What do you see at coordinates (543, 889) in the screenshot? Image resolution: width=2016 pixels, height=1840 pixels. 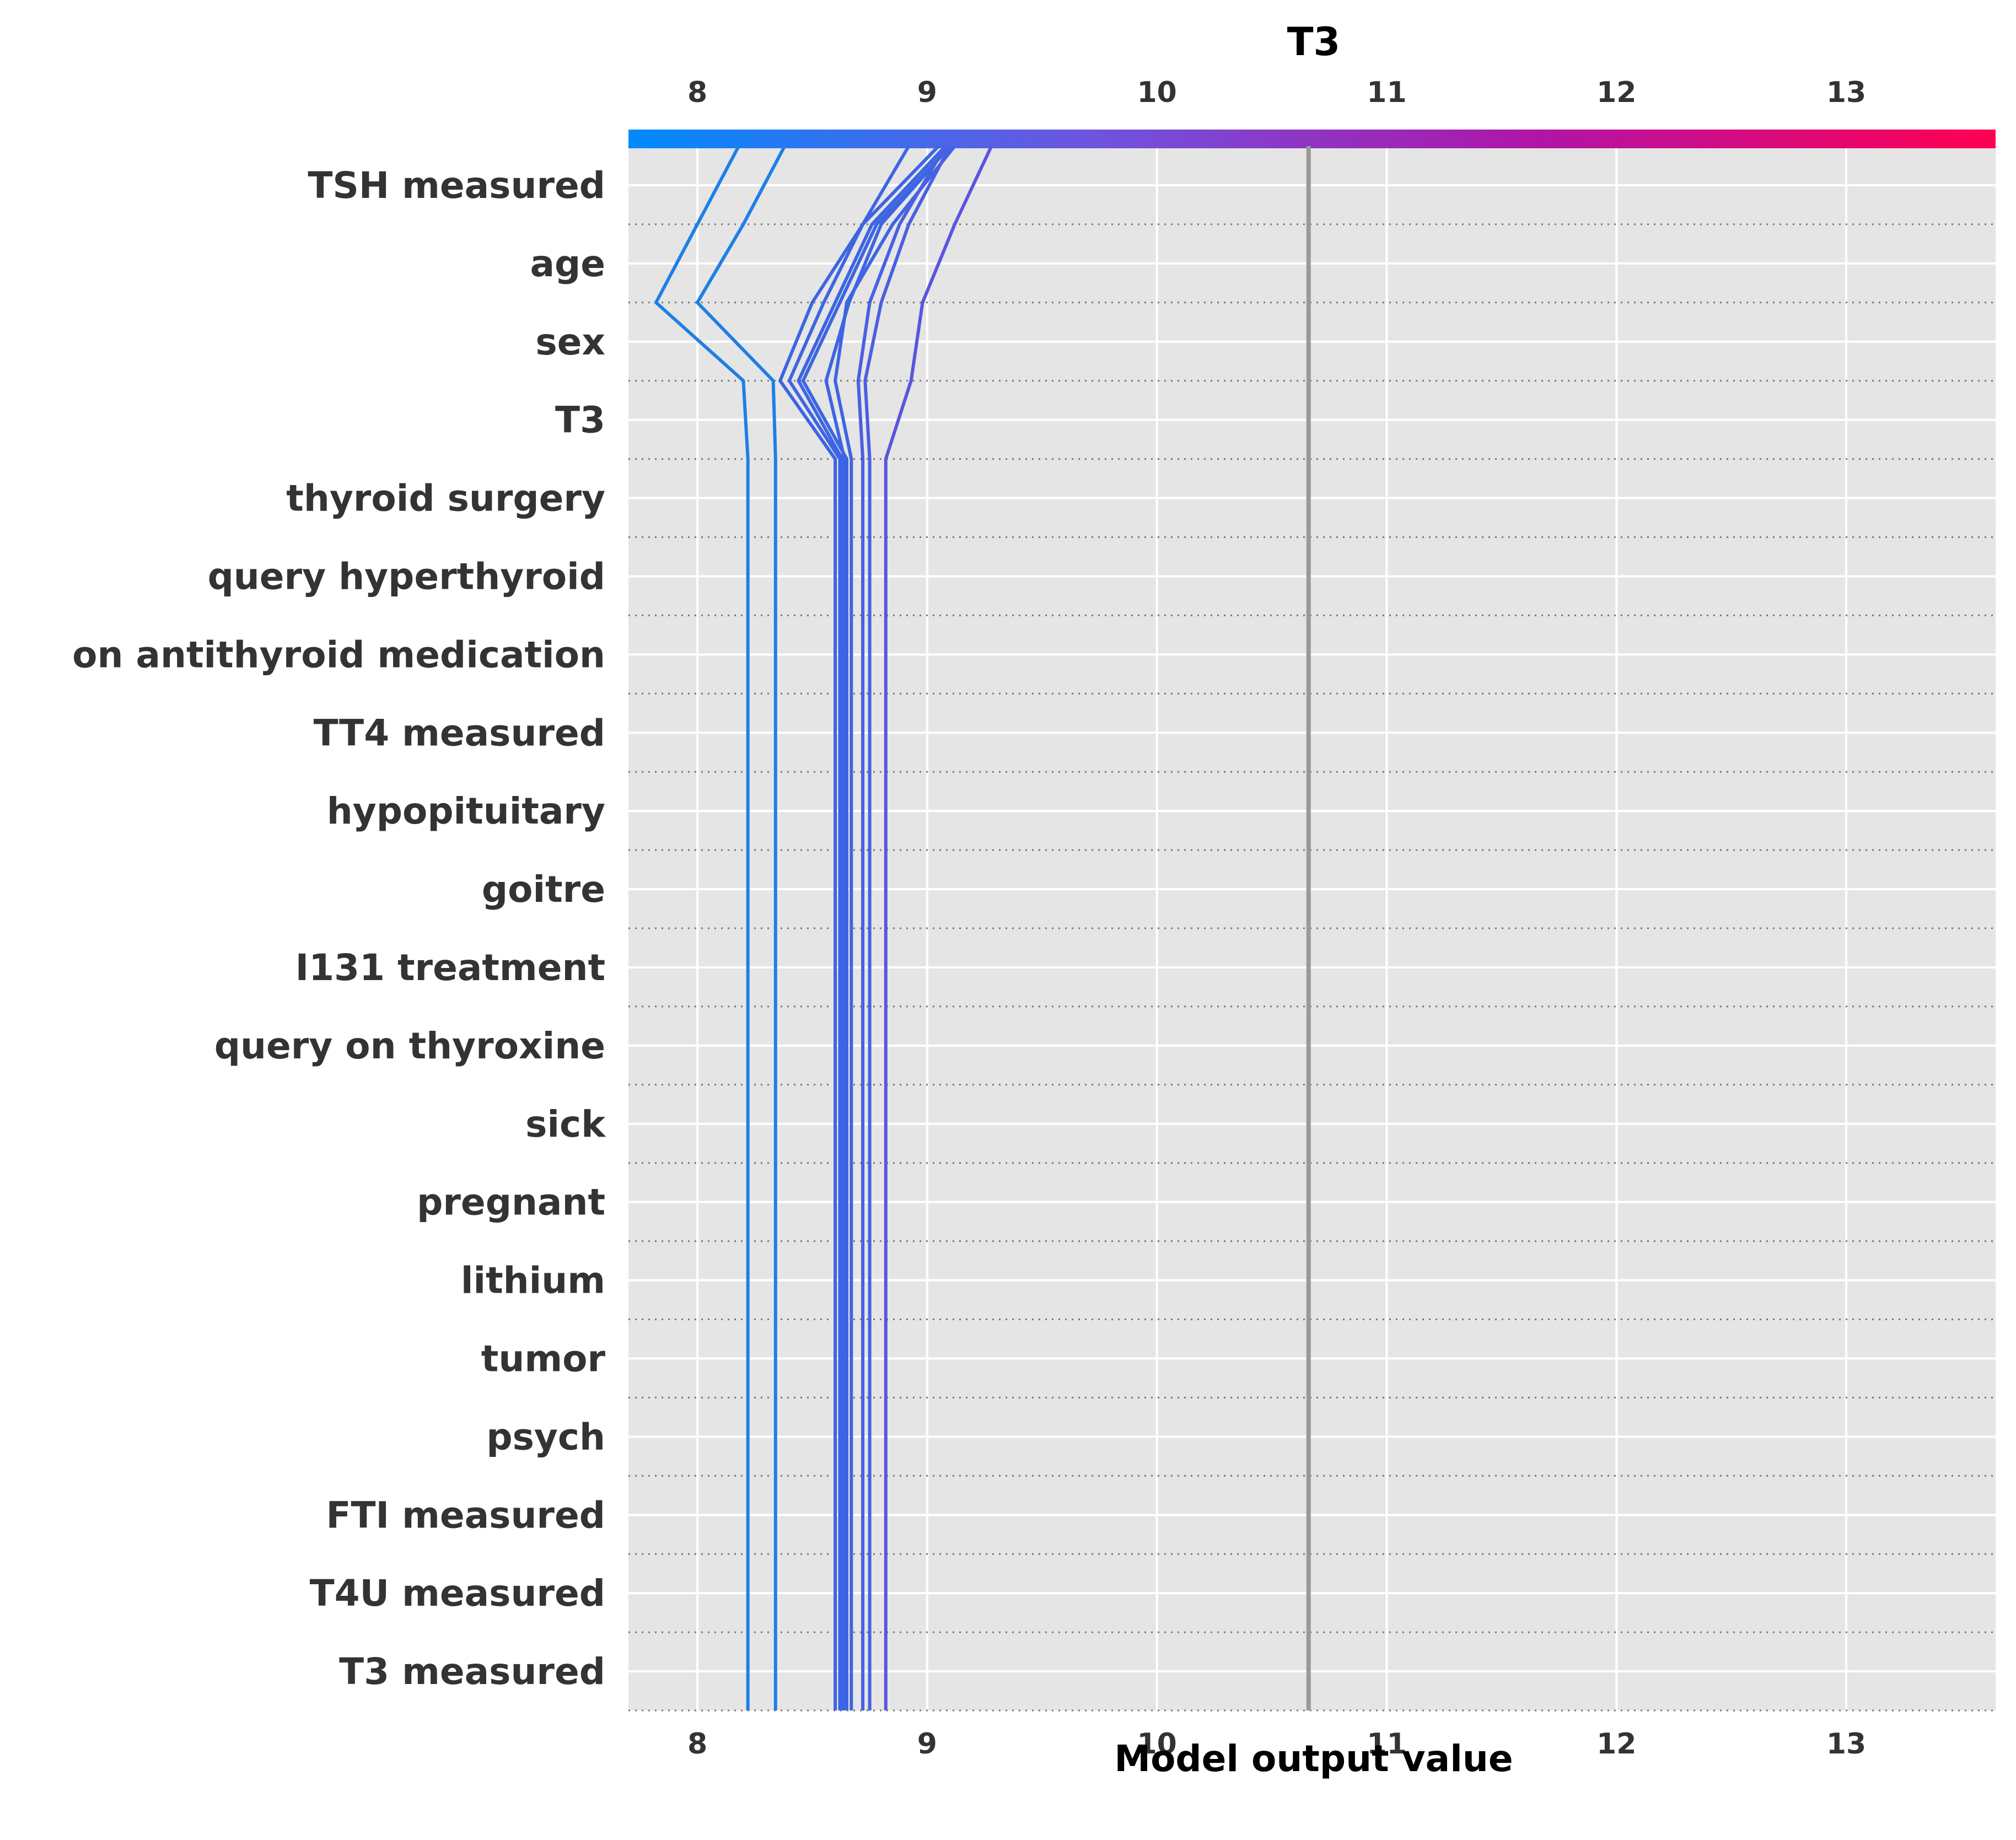 I see `feature-label: goitre` at bounding box center [543, 889].